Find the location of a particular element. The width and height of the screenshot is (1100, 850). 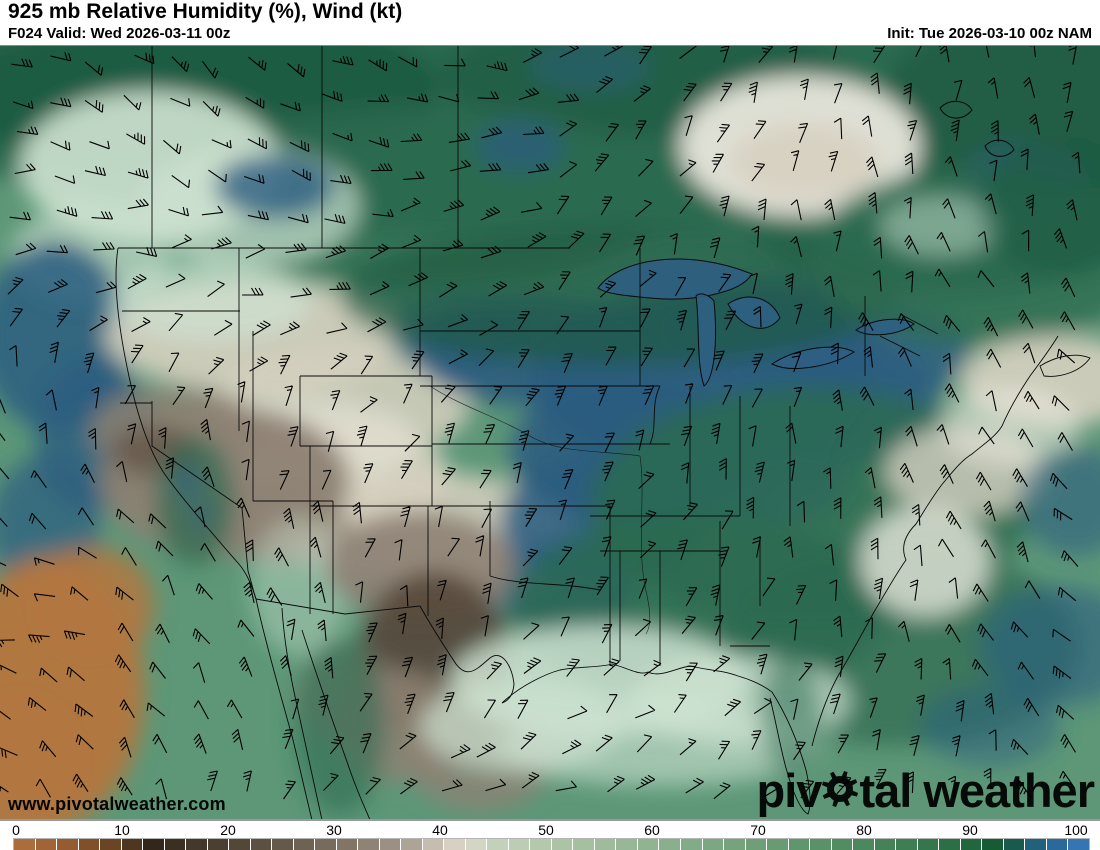

colorbar-tick-label: 40 is located at coordinates (440, 830).